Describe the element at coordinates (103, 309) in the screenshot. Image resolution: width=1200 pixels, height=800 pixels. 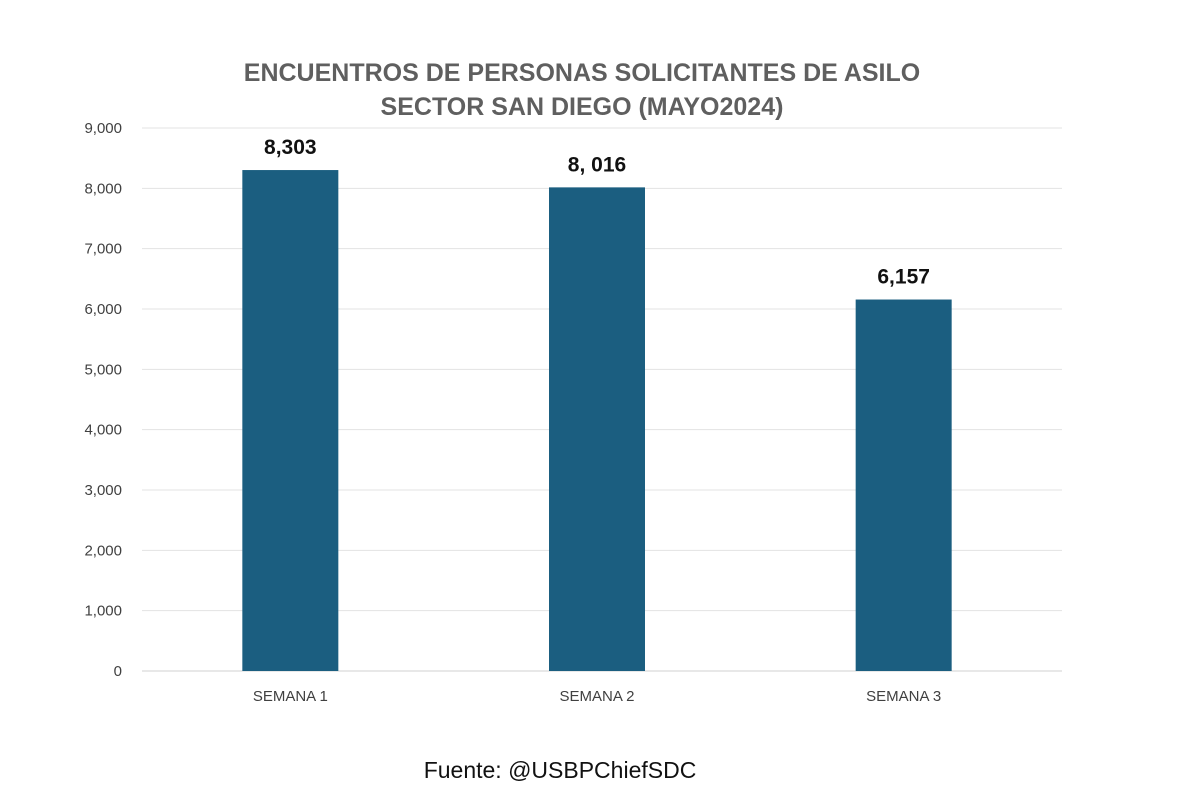
I see `y-tick-label: 6,000` at that location.